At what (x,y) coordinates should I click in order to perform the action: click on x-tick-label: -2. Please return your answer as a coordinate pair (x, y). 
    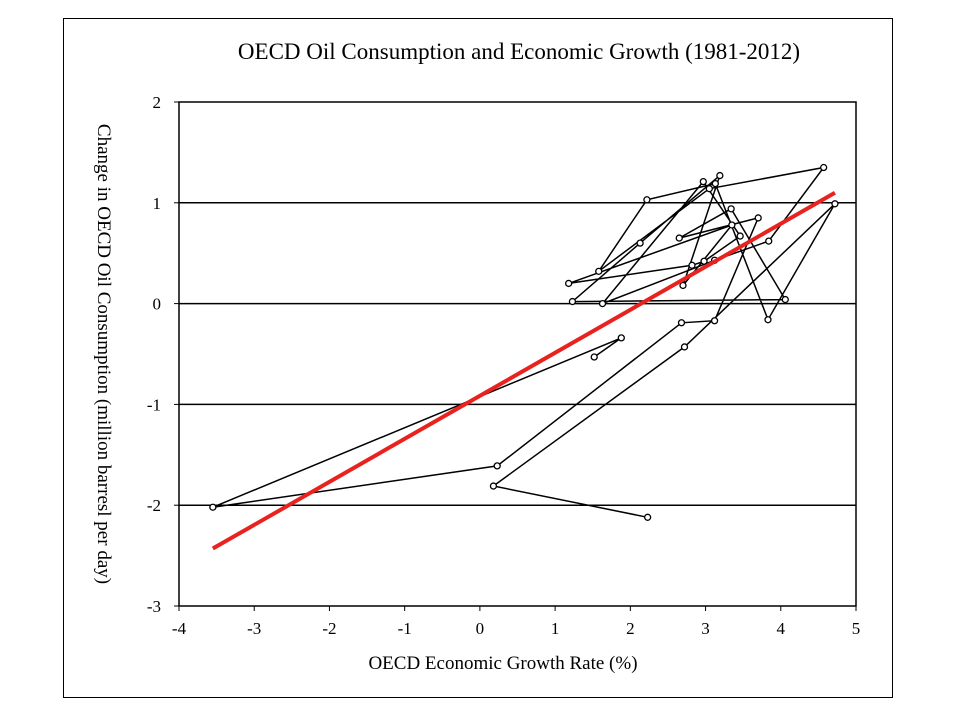
    Looking at the image, I should click on (329, 628).